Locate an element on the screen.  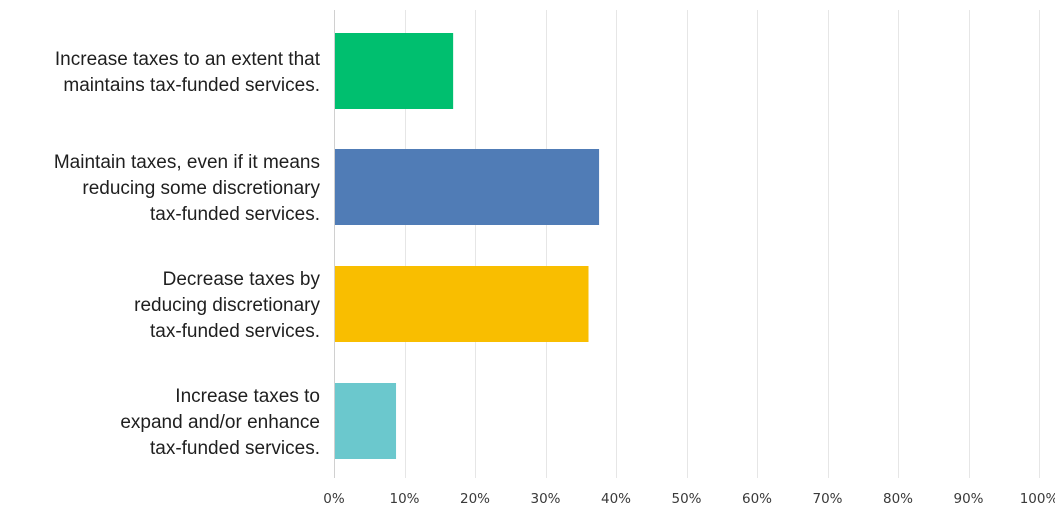
x-tick-label: 50% is located at coordinates (686, 499).